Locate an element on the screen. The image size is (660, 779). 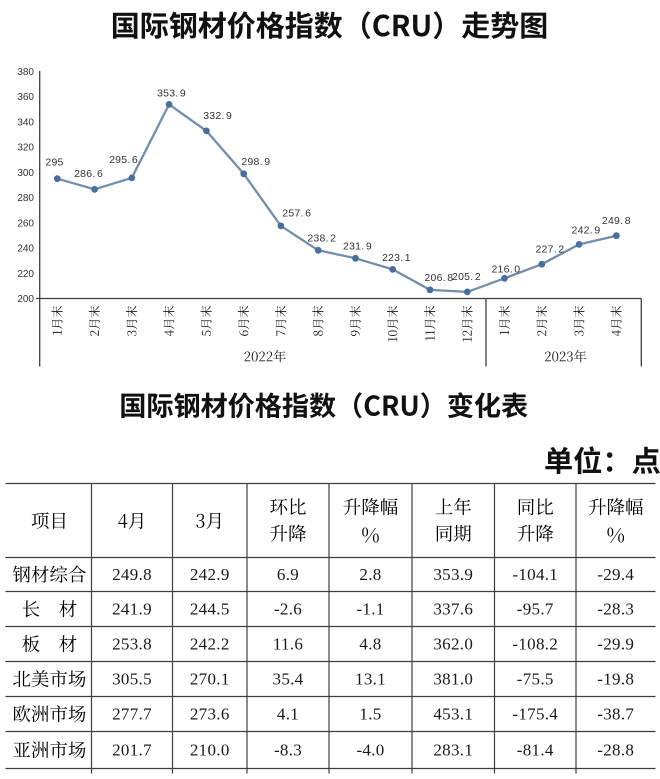
svg-text: -95.7 is located at coordinates (535, 609).